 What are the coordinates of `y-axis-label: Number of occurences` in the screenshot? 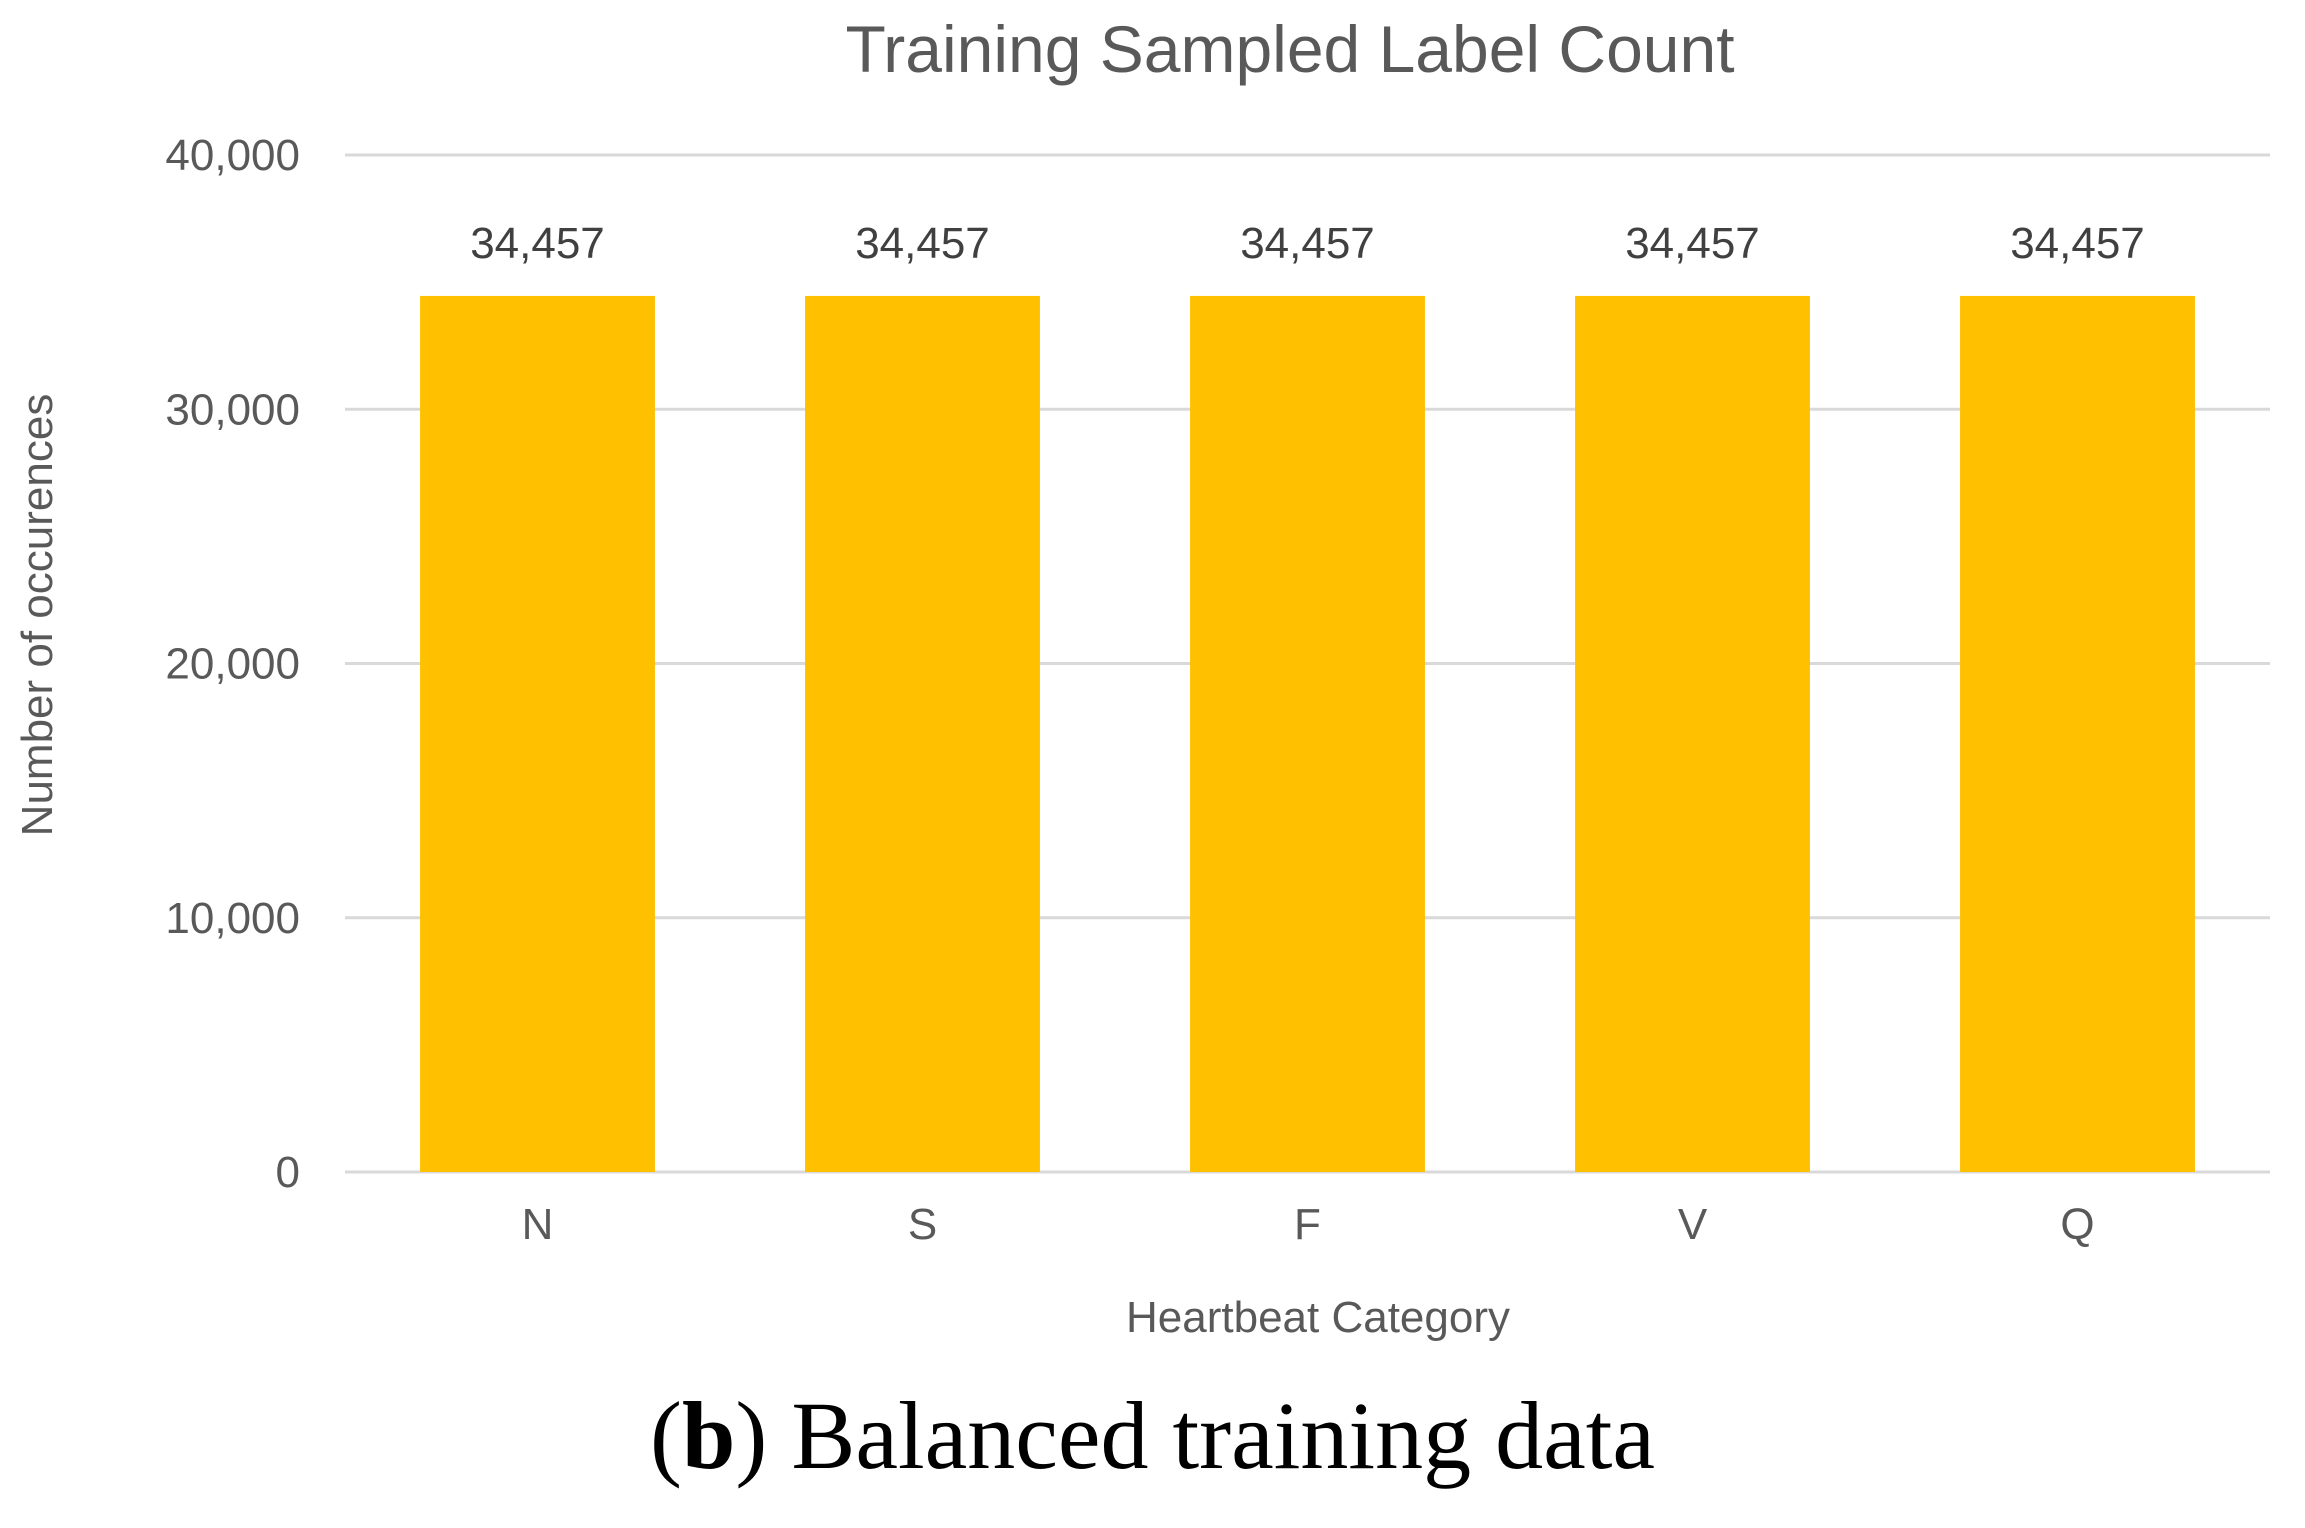 It's located at (37, 615).